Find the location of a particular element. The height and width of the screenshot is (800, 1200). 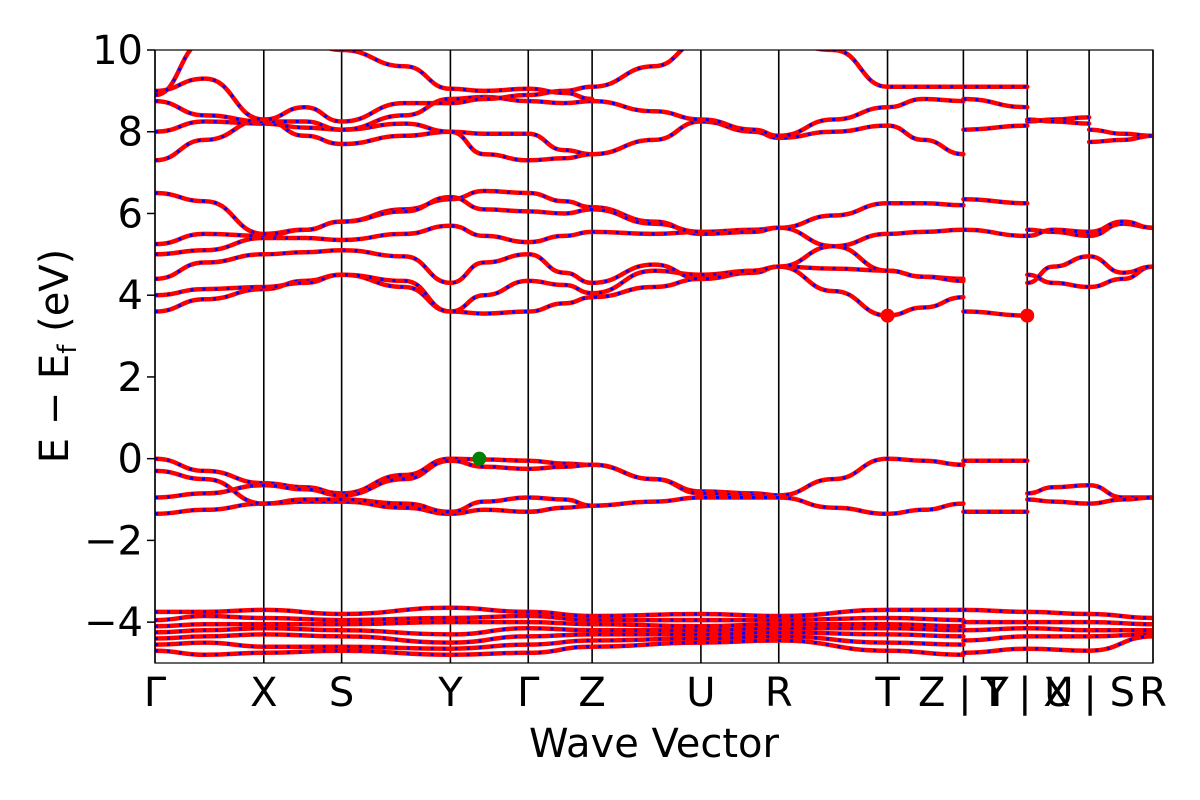

y-tick-label: 6 is located at coordinates (130, 214).